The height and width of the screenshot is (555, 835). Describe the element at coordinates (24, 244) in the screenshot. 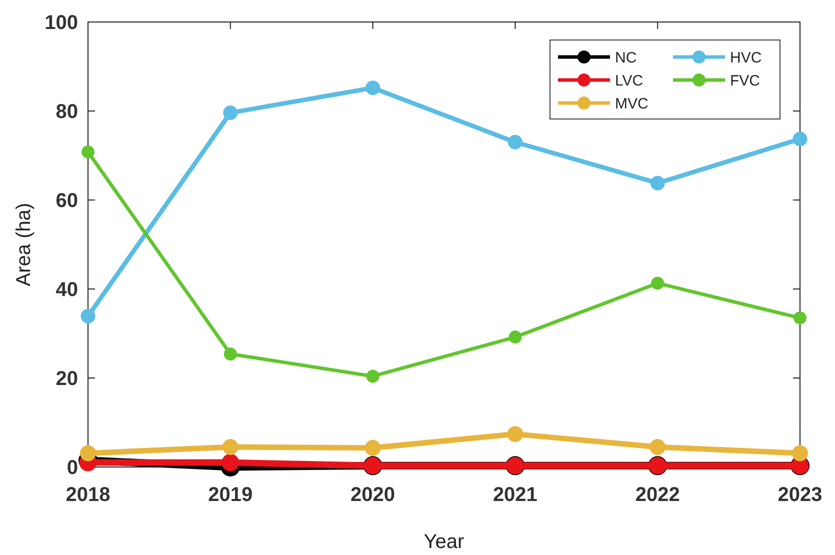

I see `y-axis-title: Area (ha)` at that location.